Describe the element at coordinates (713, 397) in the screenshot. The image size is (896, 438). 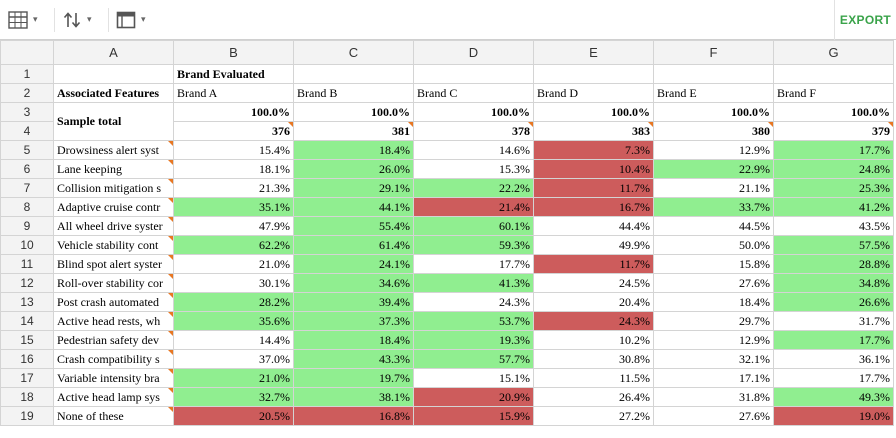
I see `value-cell: 31.8%` at that location.